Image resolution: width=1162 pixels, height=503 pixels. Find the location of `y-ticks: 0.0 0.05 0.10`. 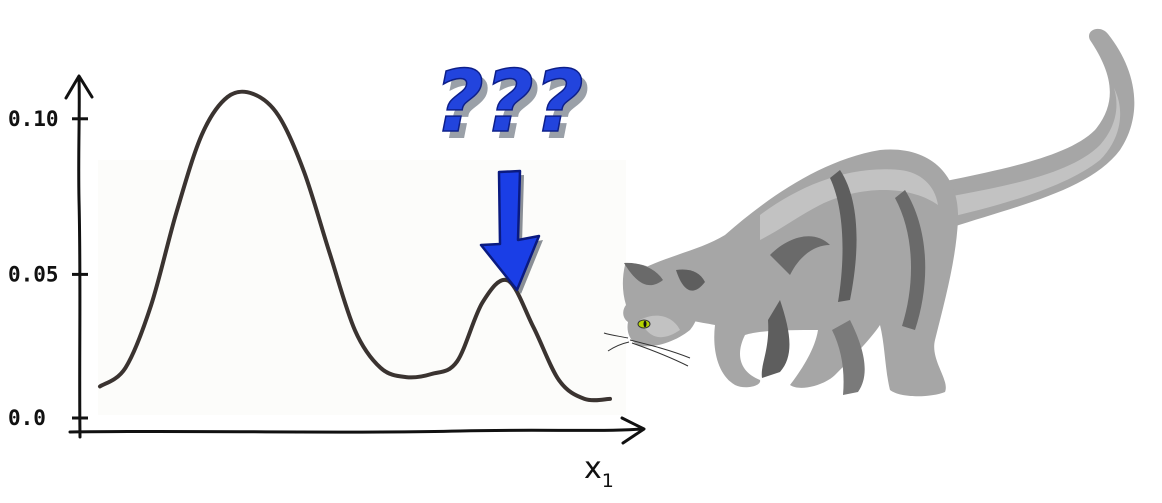

y-ticks: 0.0 0.05 0.10 is located at coordinates (48, 268).